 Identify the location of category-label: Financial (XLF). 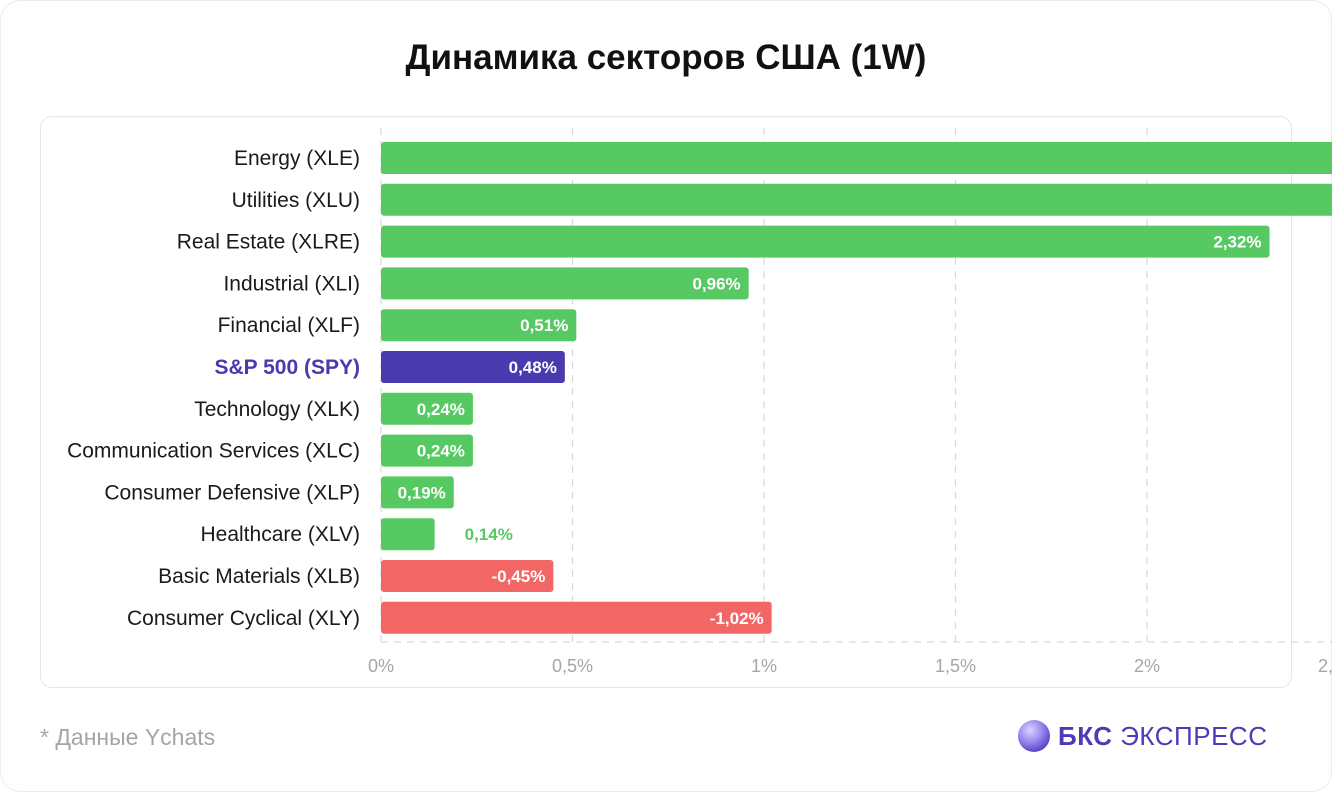
(289, 325).